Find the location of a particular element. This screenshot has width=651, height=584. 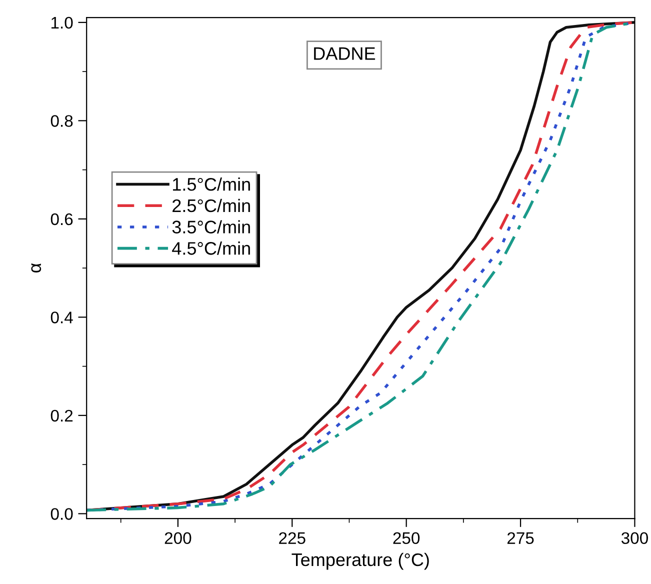

y-tick-label: 0.8 is located at coordinates (61, 121).